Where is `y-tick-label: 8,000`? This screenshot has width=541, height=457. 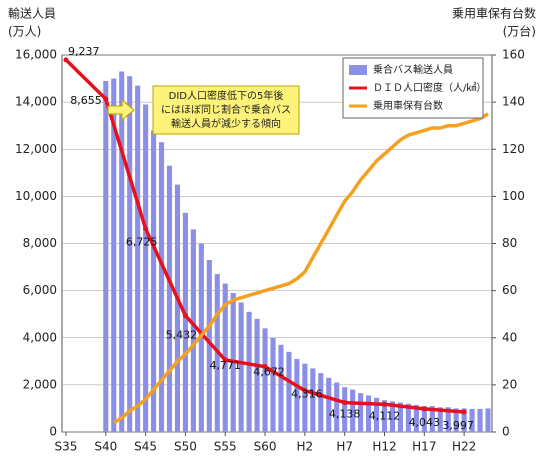
y-tick-label: 8,000 is located at coordinates (40, 243).